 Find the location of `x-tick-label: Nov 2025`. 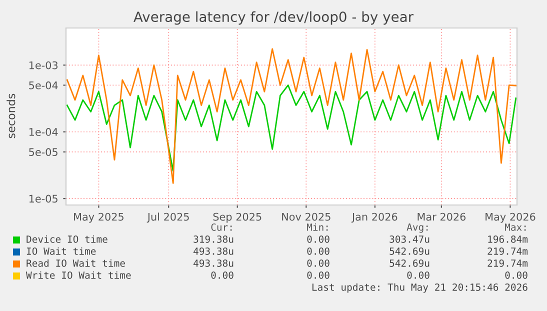

x-tick-label: Nov 2025 is located at coordinates (306, 216).